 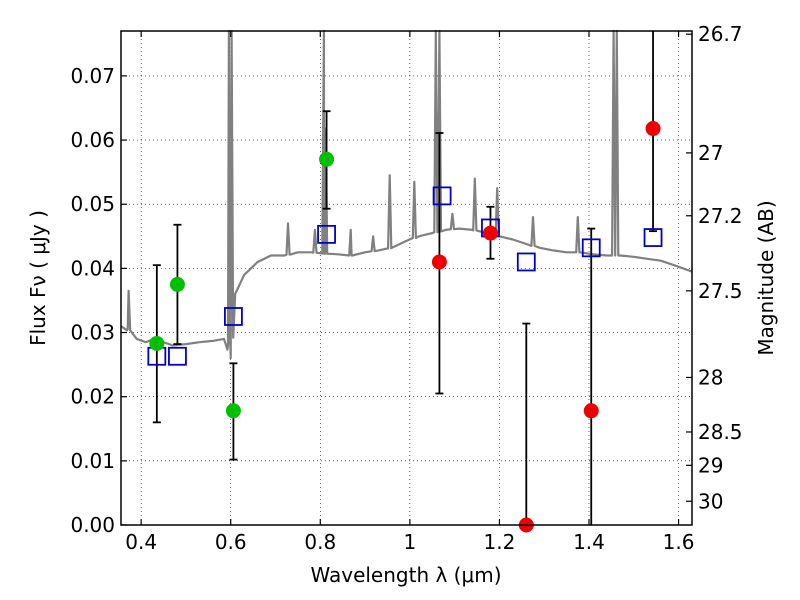 What do you see at coordinates (409, 542) in the screenshot?
I see `x-tick-label: 1` at bounding box center [409, 542].